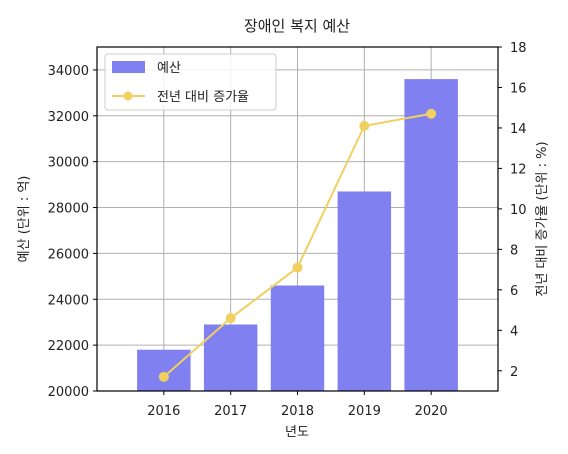 This screenshot has height=454, width=568. I want to click on right-tick-label: 6, so click(514, 291).